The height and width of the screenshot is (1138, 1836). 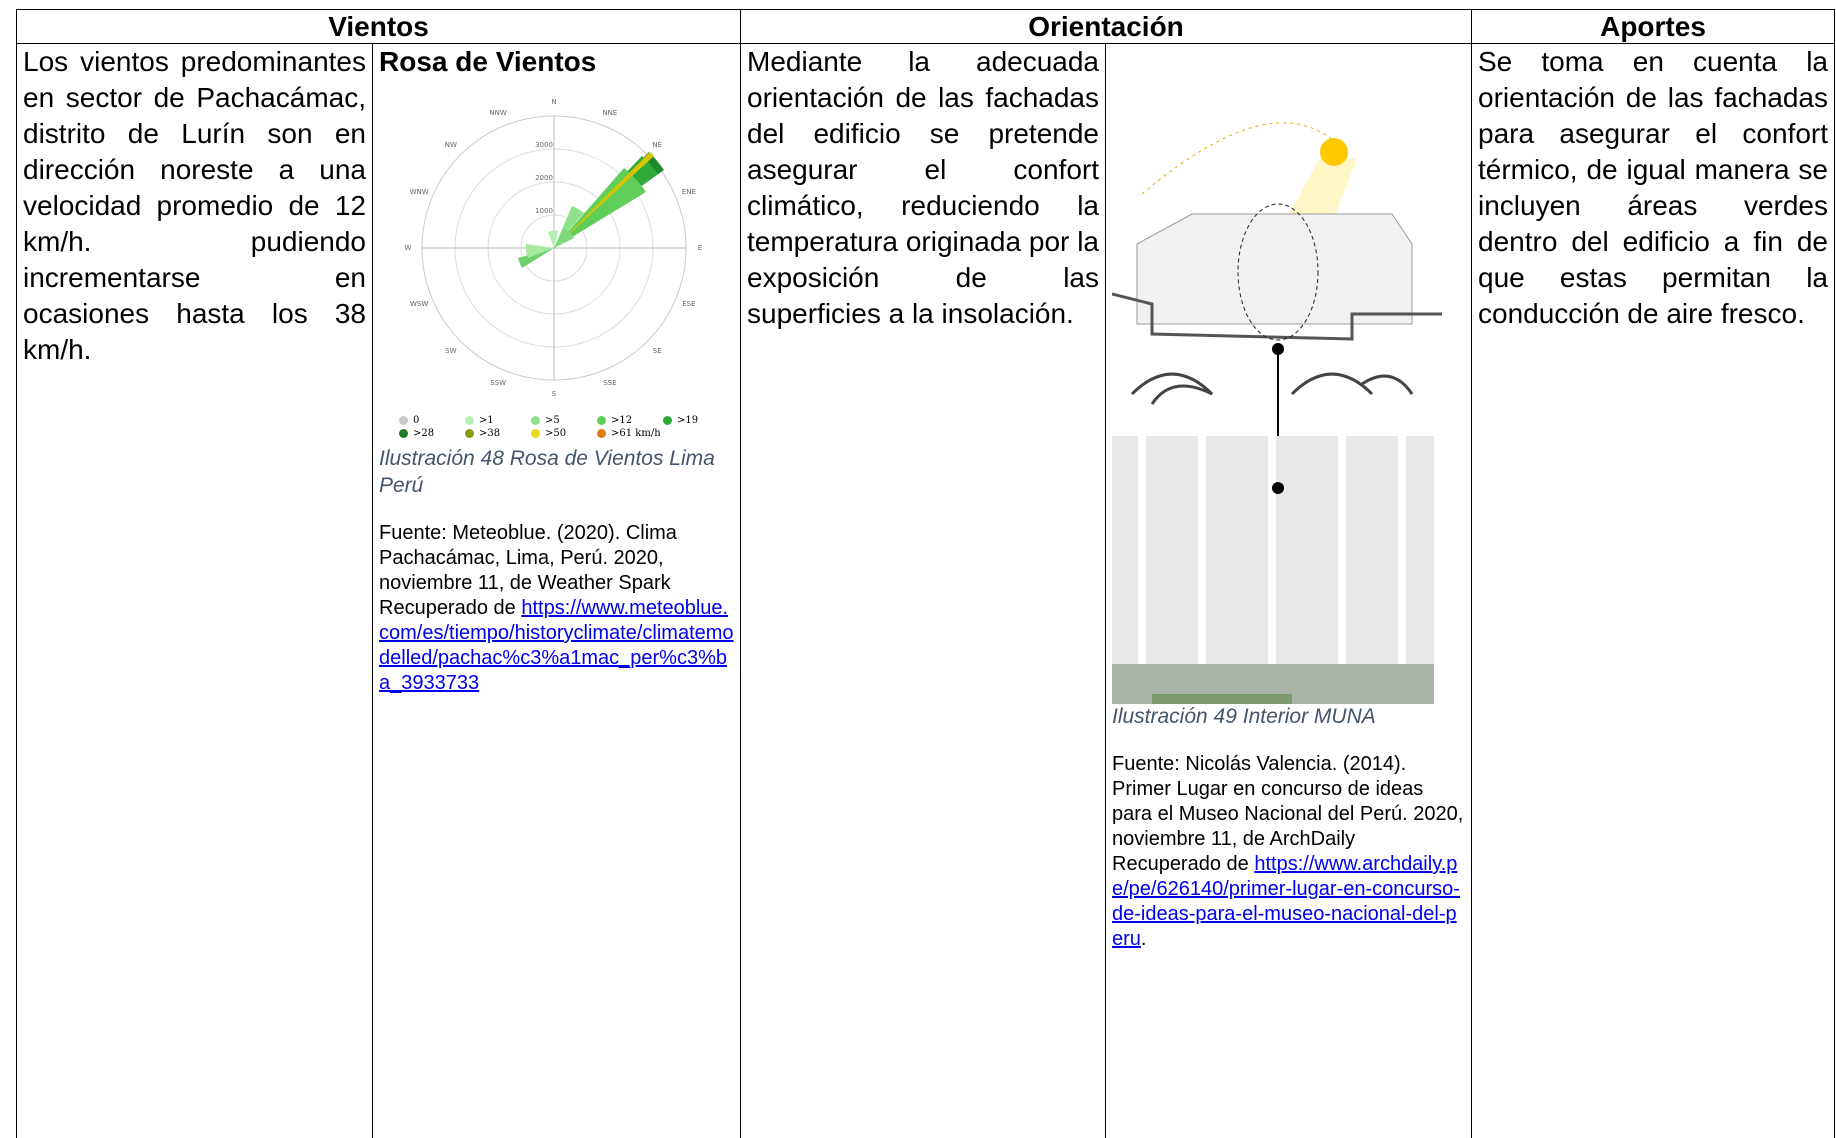 I want to click on legend-item: >28, so click(x=432, y=433).